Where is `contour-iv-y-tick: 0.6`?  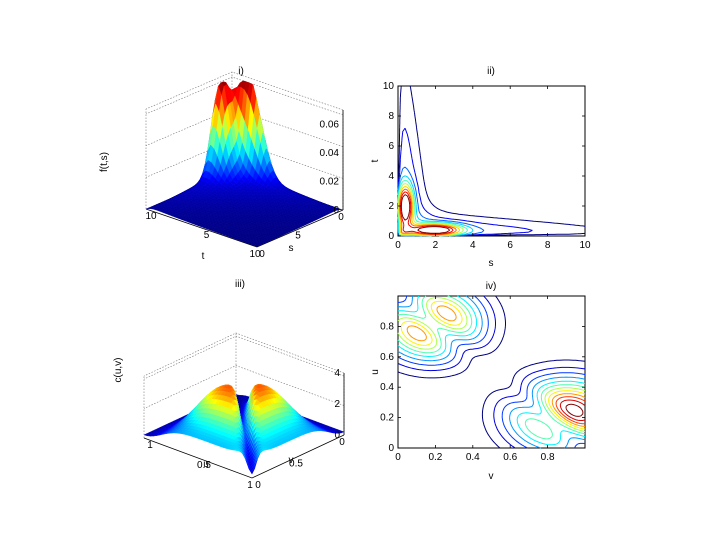 contour-iv-y-tick: 0.6 is located at coordinates (387, 357).